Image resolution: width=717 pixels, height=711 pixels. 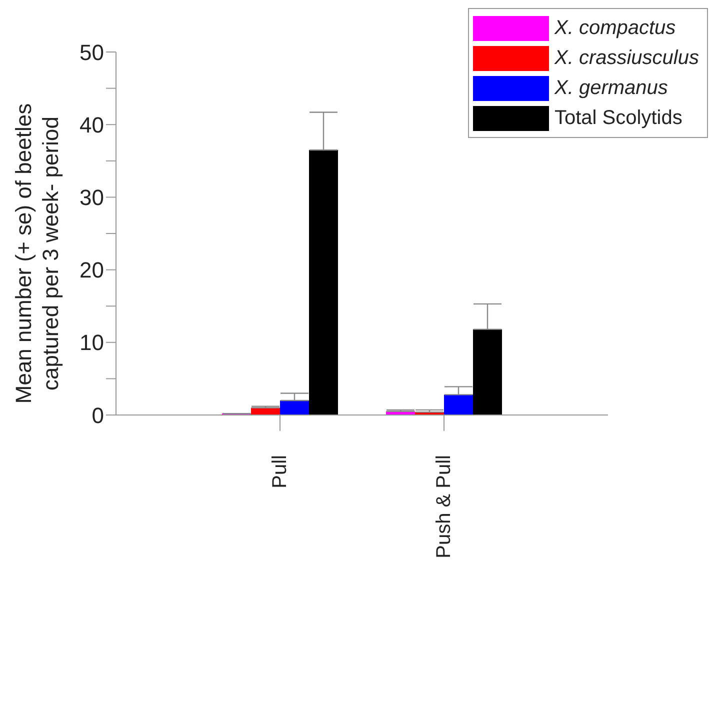 What do you see at coordinates (92, 52) in the screenshot?
I see `y-tick-label: 50` at bounding box center [92, 52].